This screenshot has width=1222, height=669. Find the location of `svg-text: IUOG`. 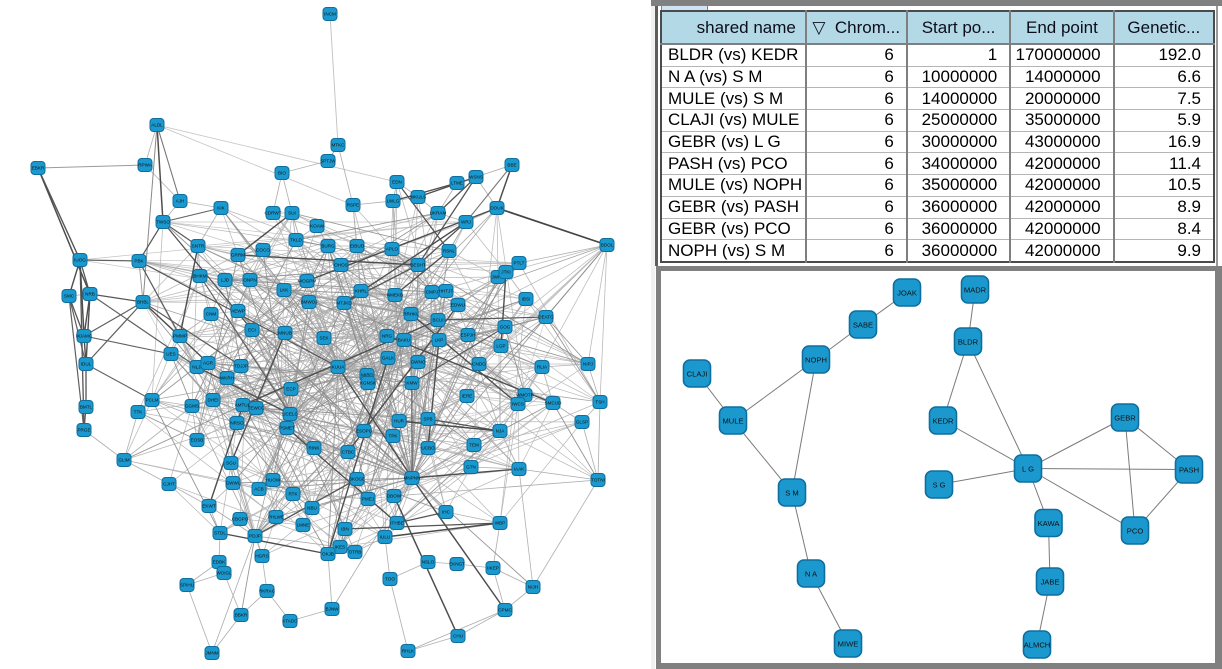

svg-text: IUOG is located at coordinates (80, 260).